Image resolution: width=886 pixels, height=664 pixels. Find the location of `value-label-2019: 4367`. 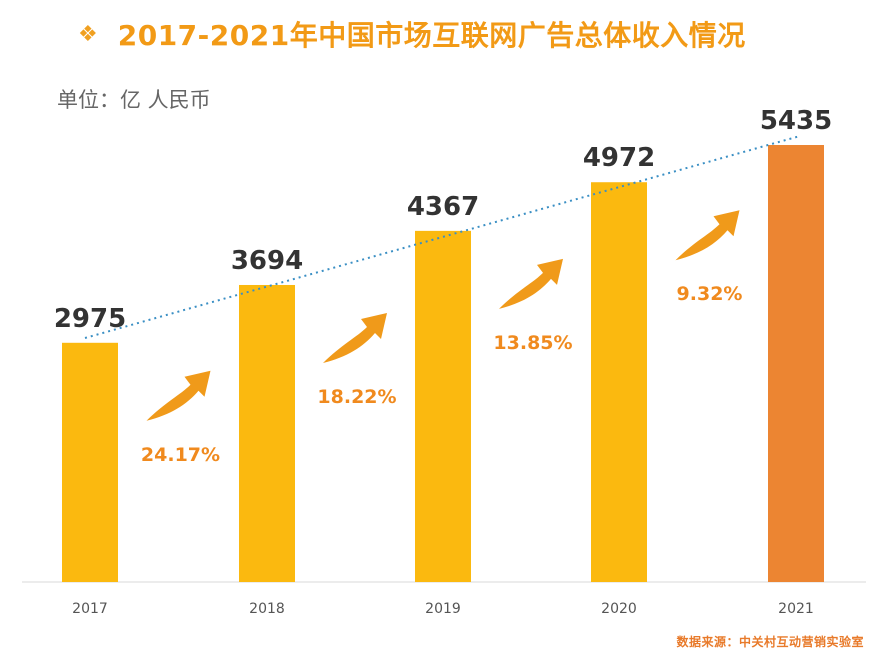

value-label-2019: 4367 is located at coordinates (443, 207).